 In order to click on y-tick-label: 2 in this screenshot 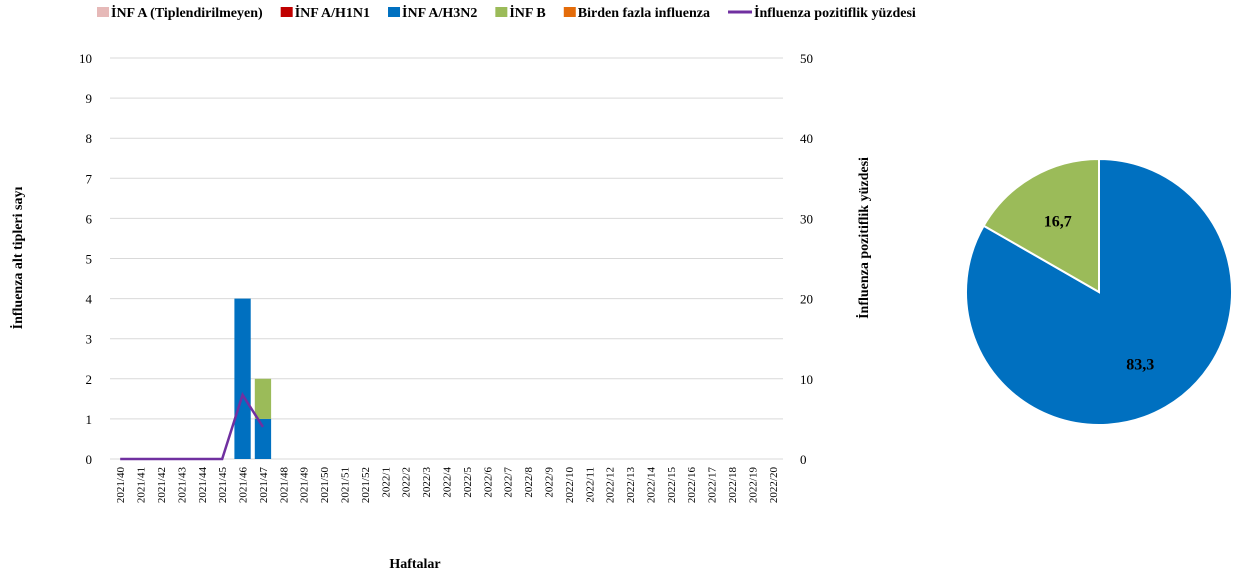, I will do `click(89, 379)`.